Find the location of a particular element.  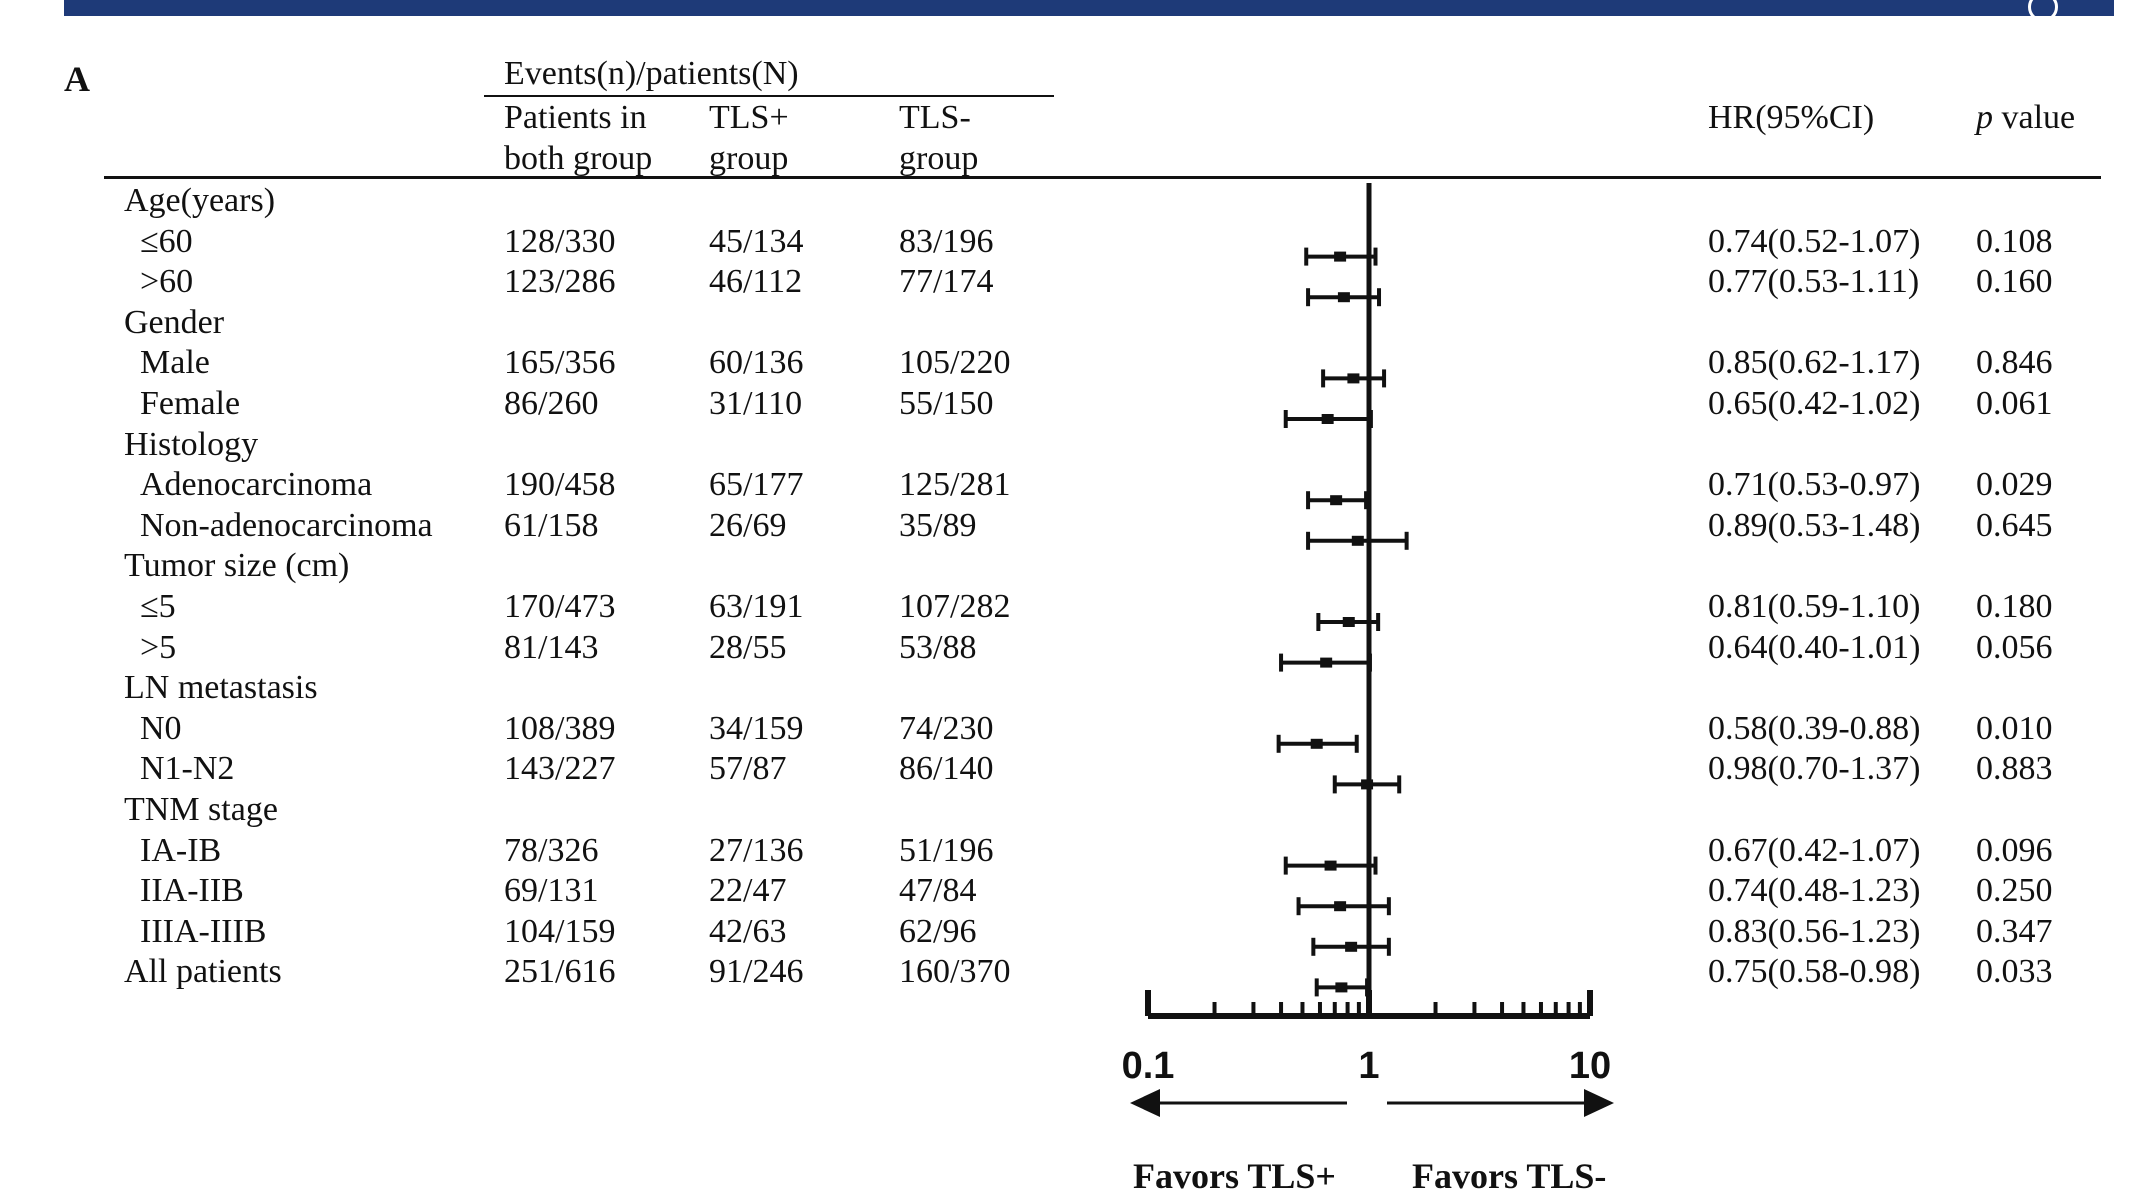

col-header-both-line2: both group is located at coordinates (578, 158).